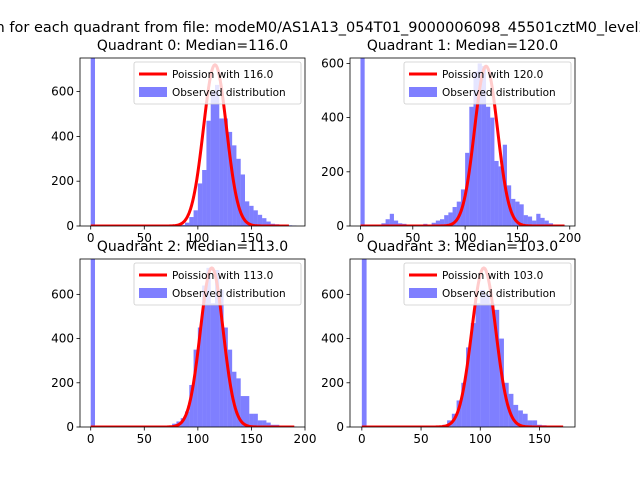 This screenshot has width=640, height=480. I want to click on quadrant-2-axes-frame, so click(192, 343).